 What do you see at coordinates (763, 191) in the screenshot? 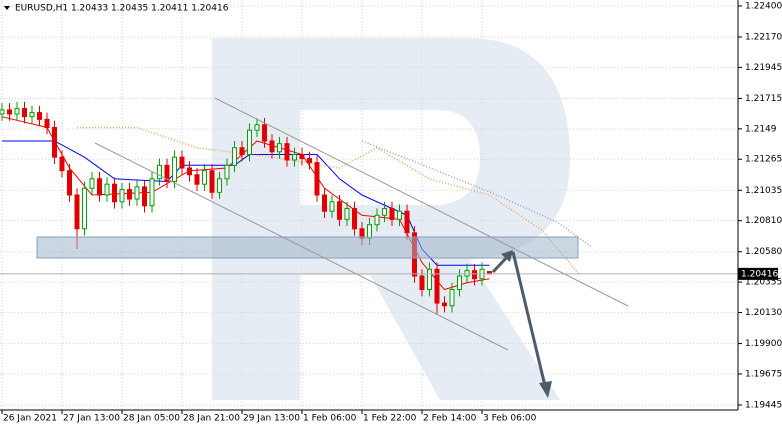
I see `y-tick-label: 1.21035` at bounding box center [763, 191].